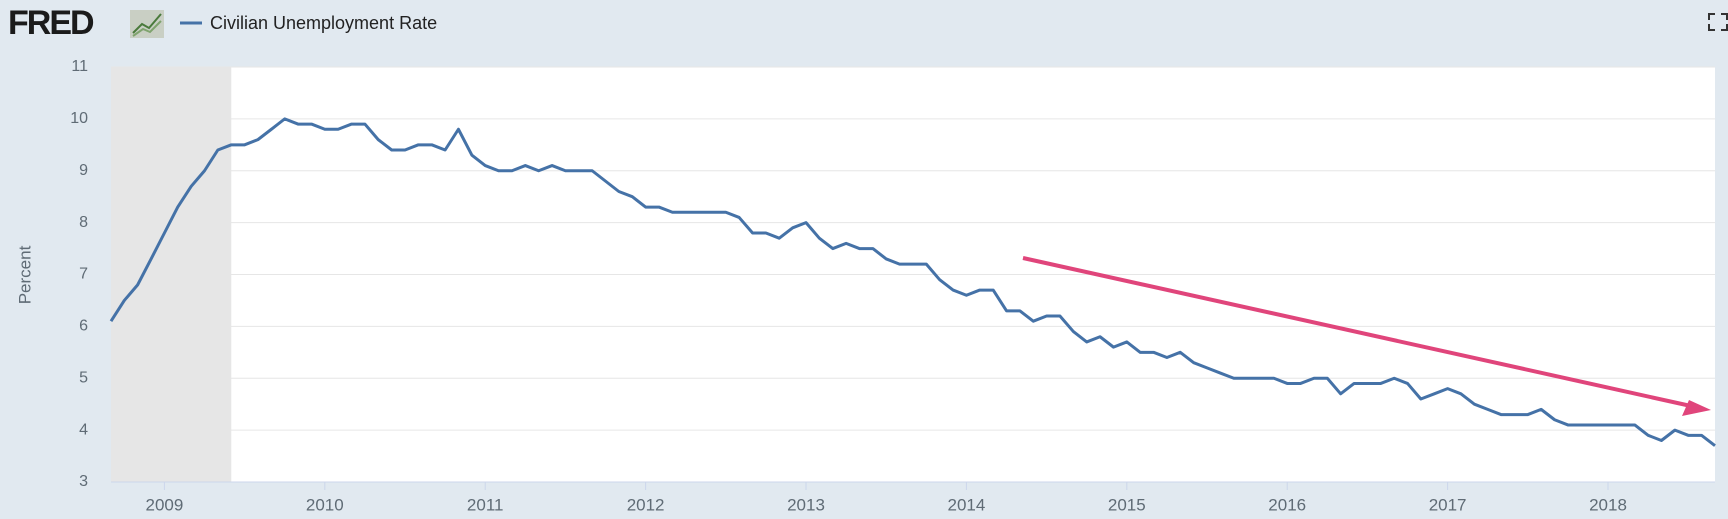 This screenshot has width=1728, height=519. I want to click on y-tick-label: 11, so click(79, 66).